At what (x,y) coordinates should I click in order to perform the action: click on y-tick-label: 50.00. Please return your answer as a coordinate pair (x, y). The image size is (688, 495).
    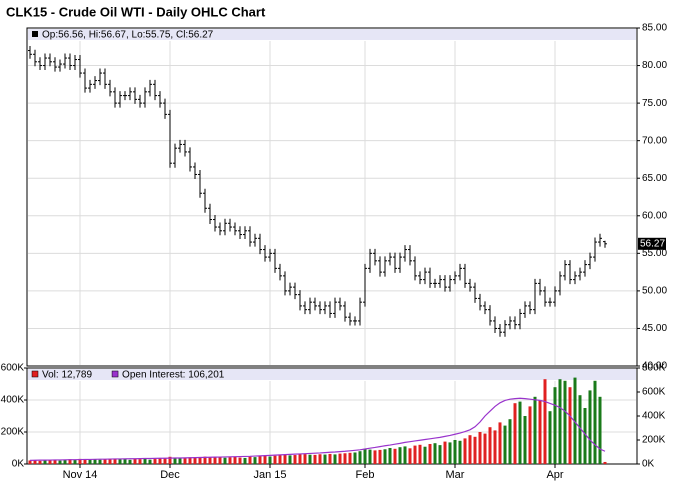
    Looking at the image, I should click on (654, 291).